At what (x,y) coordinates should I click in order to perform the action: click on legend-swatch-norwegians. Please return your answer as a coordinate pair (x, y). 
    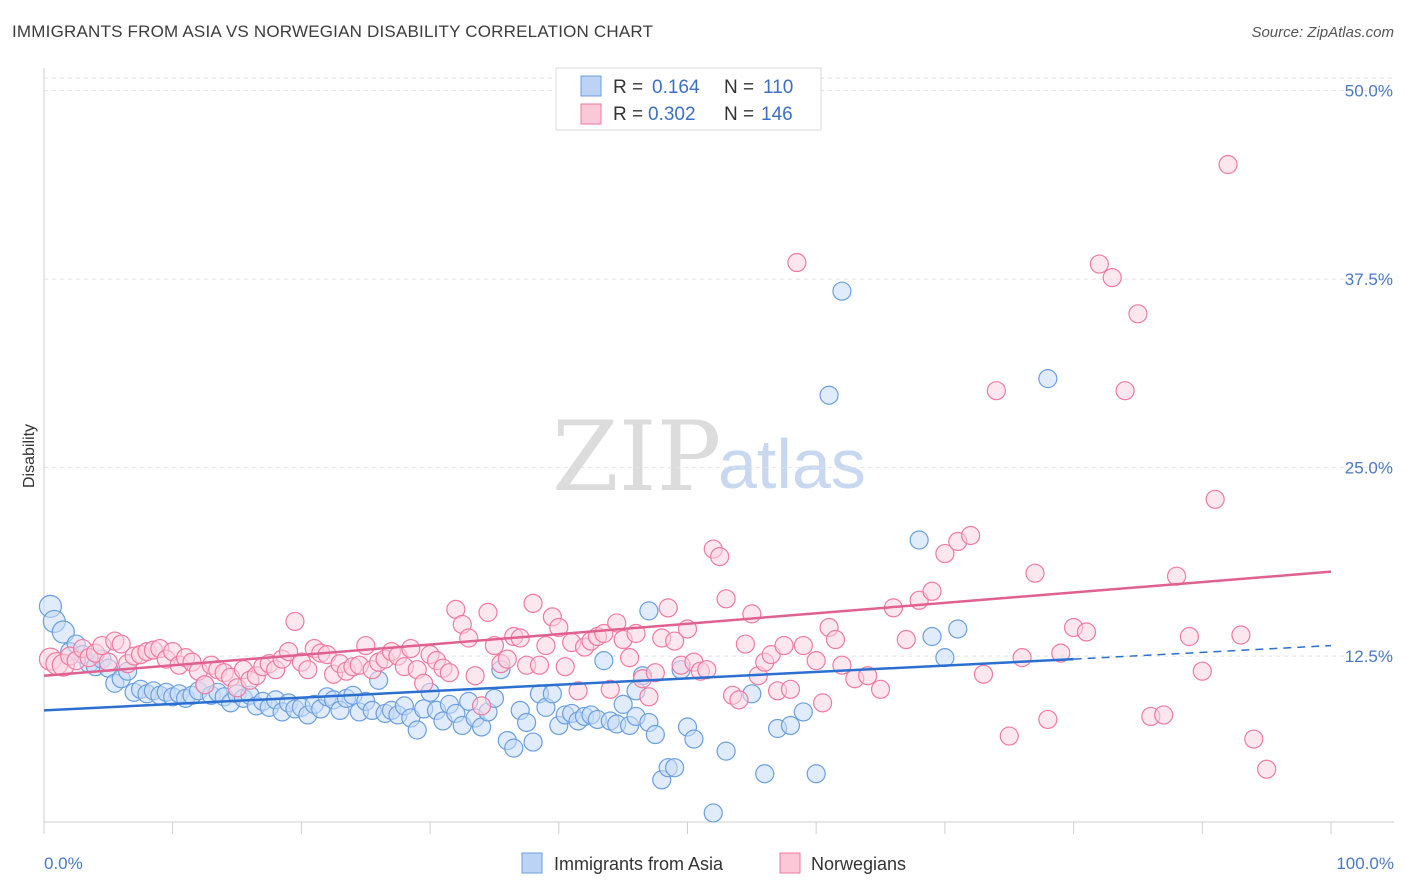
    Looking at the image, I should click on (591, 114).